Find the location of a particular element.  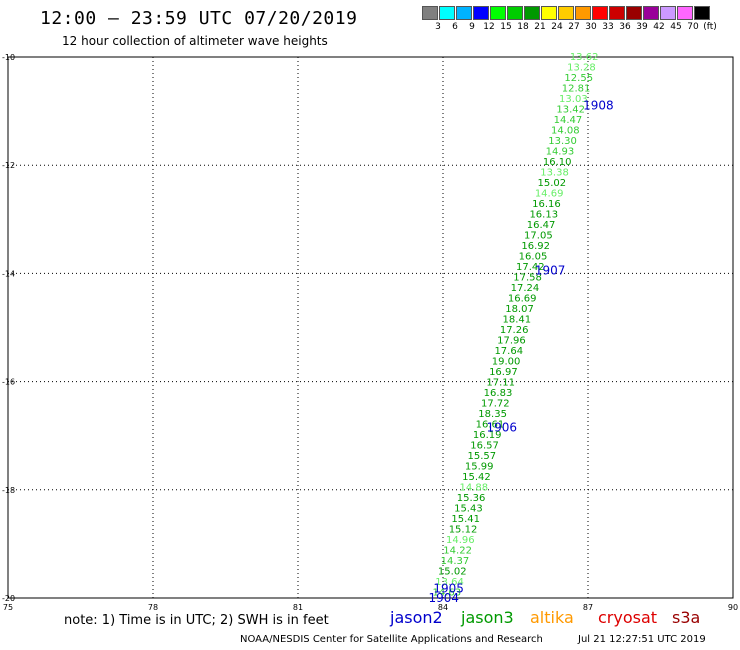

color-scale-label: 24 is located at coordinates (557, 27).